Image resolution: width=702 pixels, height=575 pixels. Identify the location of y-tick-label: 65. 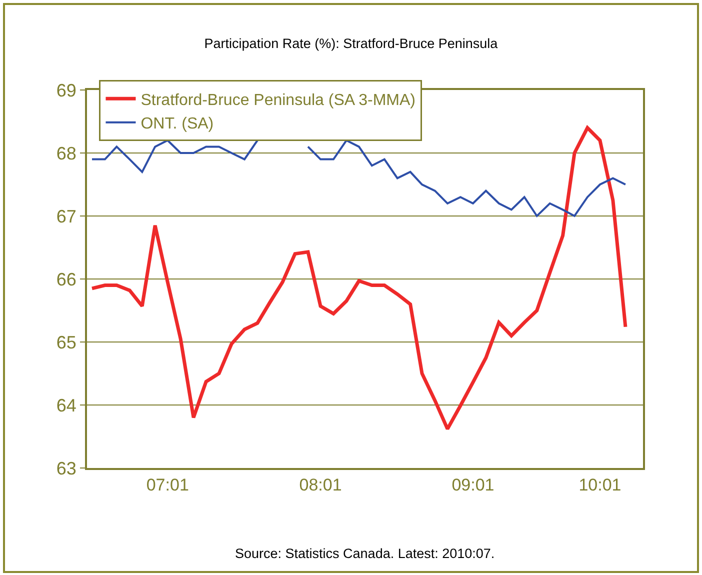
(66, 342).